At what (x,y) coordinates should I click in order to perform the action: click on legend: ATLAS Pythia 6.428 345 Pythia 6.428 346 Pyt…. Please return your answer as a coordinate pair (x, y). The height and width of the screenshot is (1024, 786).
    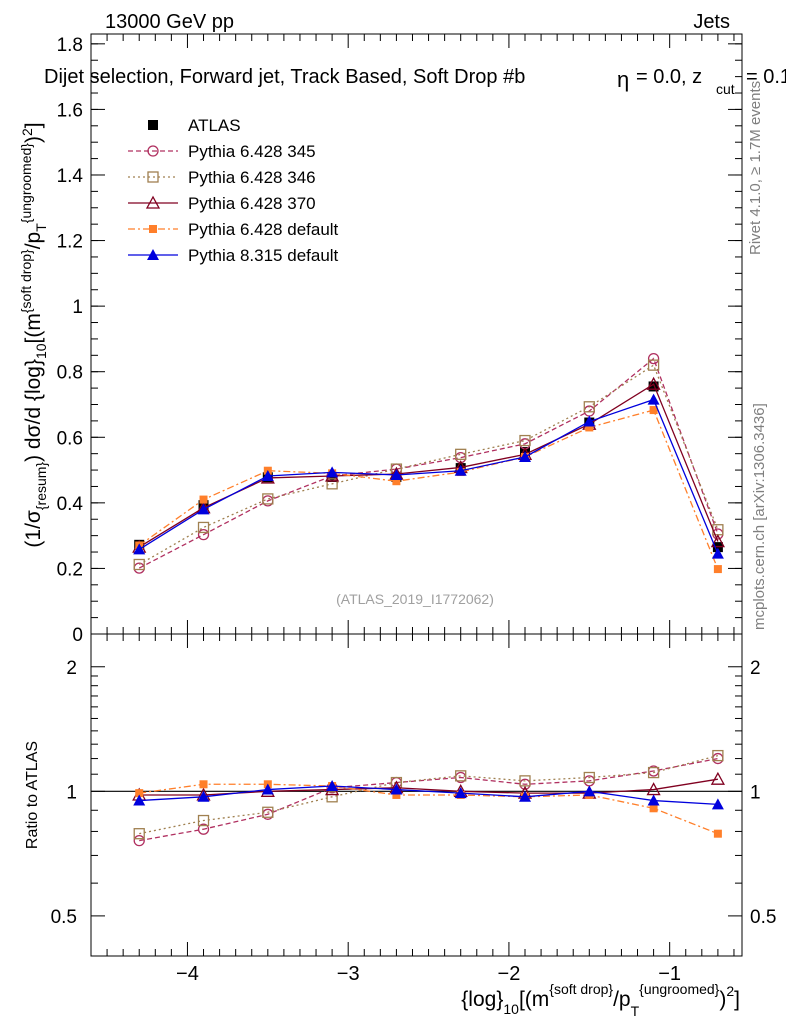
    Looking at the image, I should click on (233, 190).